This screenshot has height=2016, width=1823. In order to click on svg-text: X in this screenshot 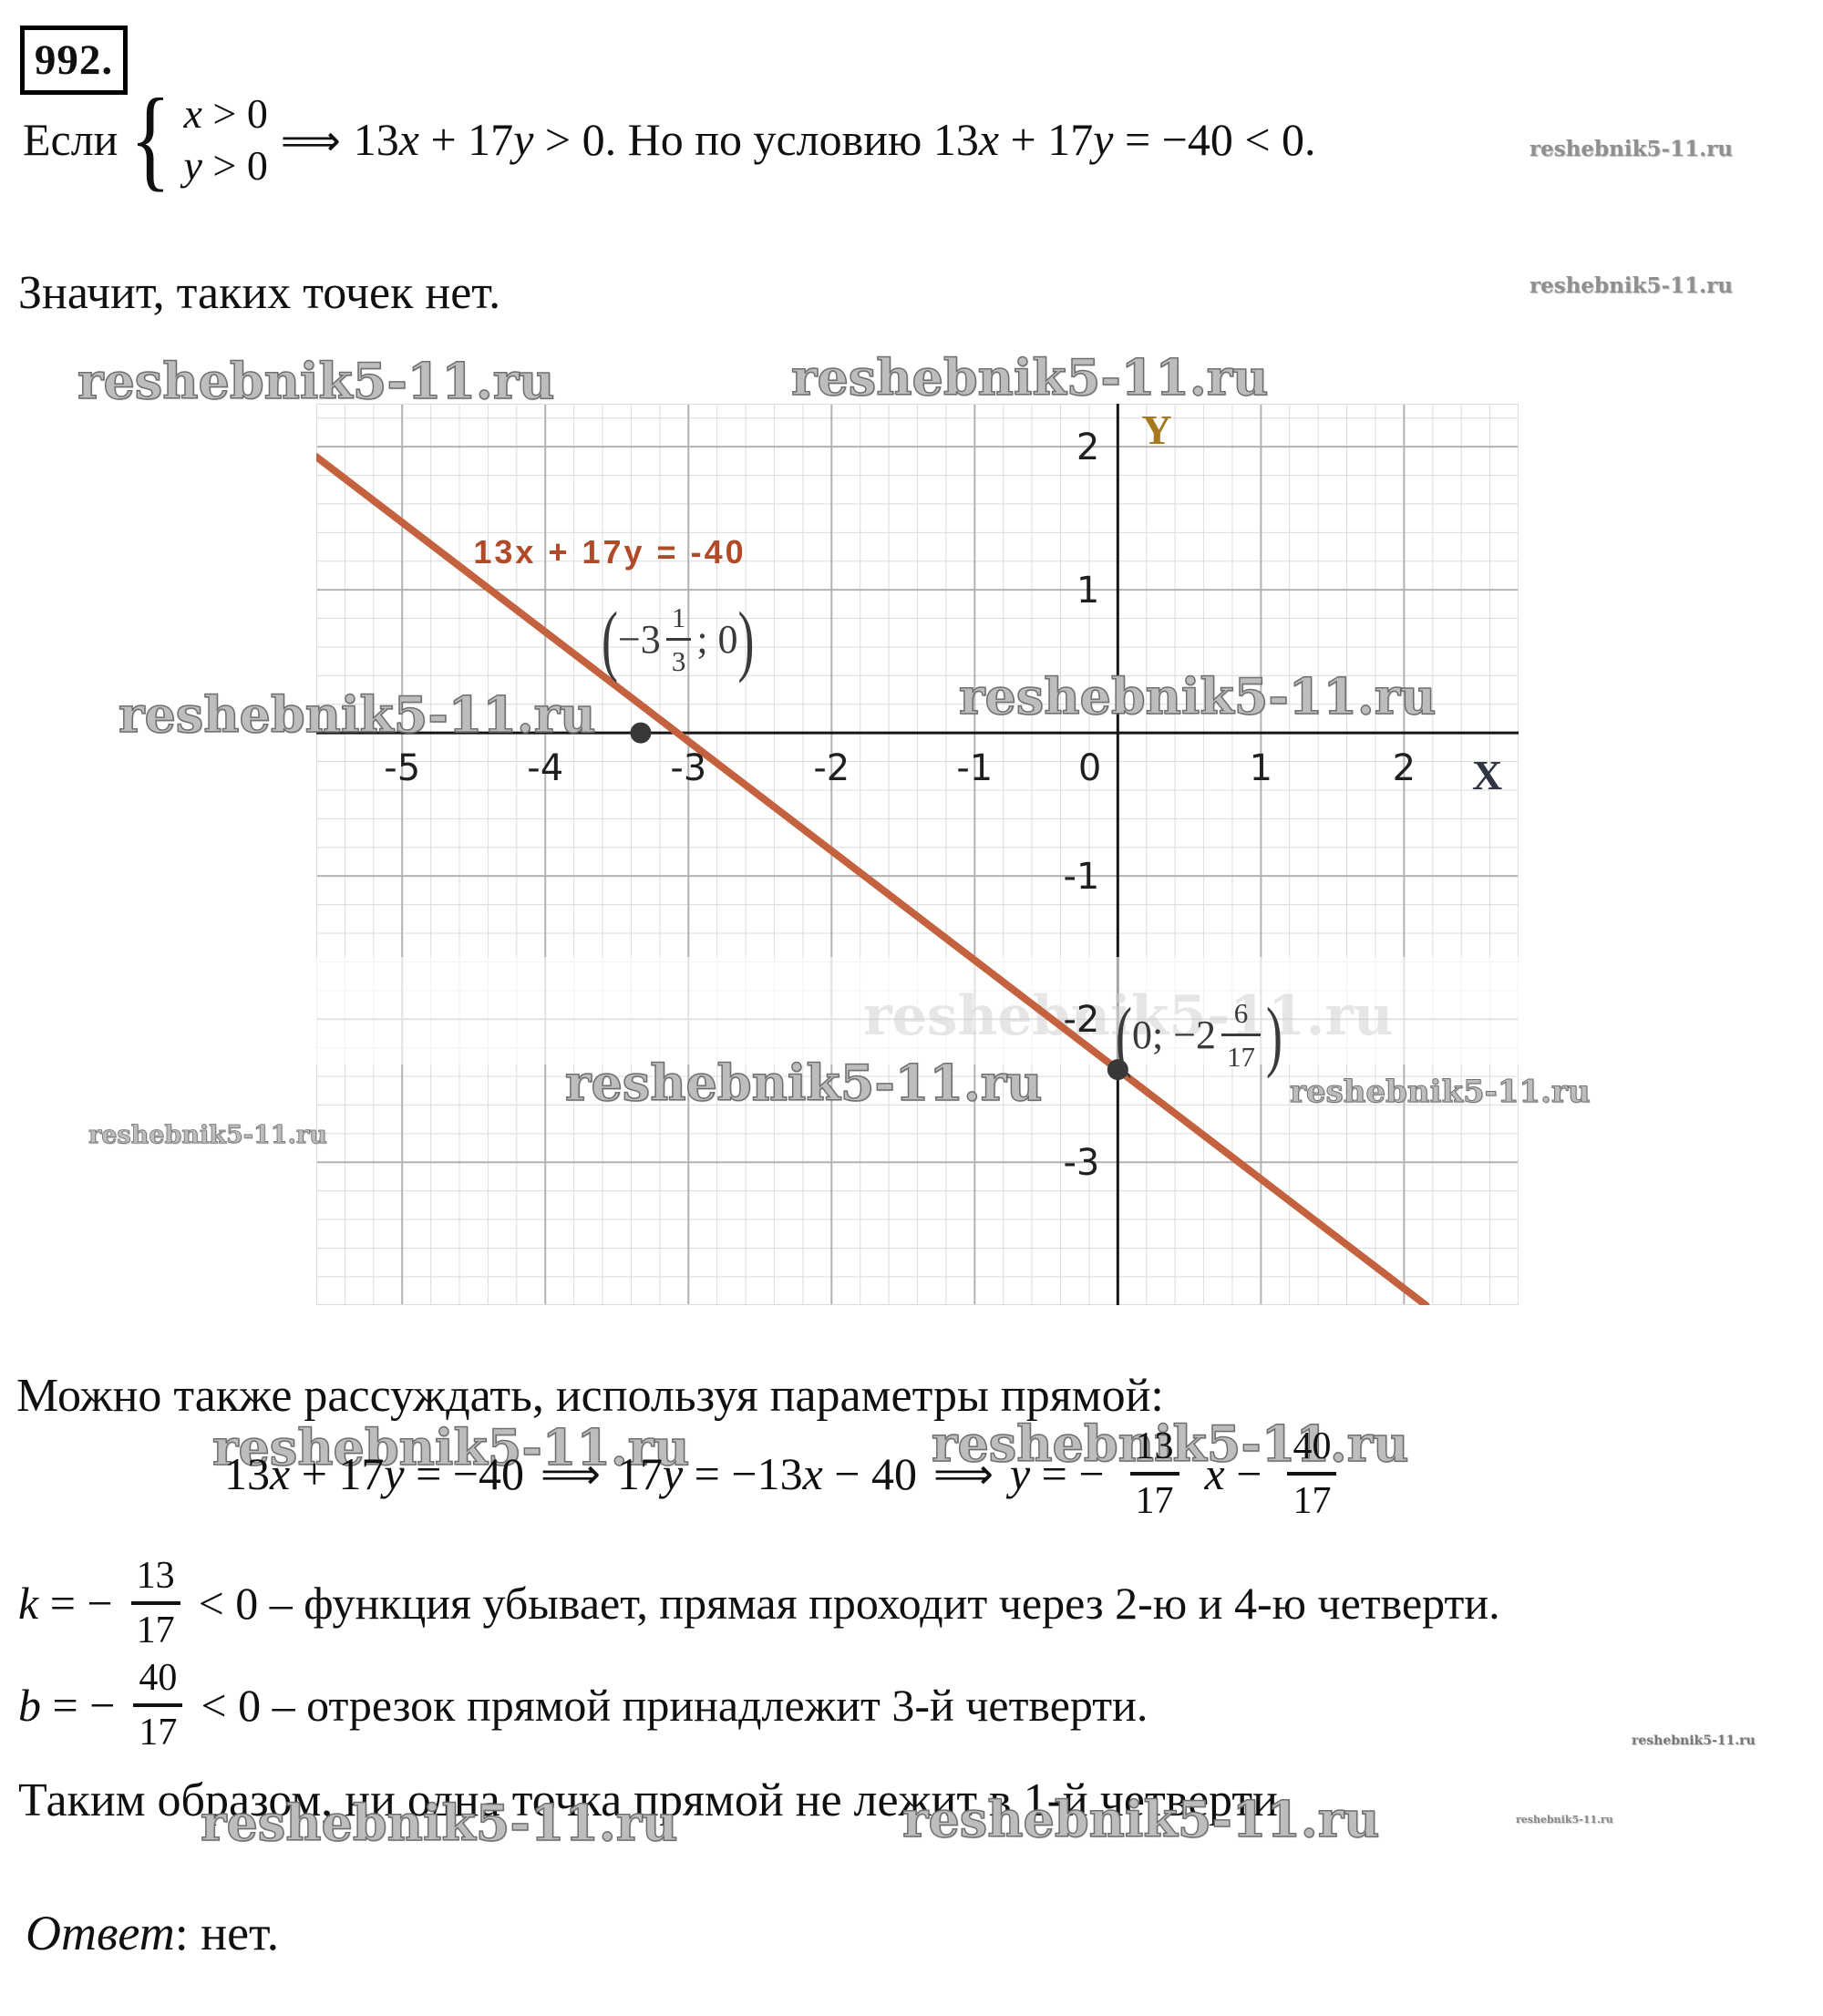, I will do `click(1487, 775)`.